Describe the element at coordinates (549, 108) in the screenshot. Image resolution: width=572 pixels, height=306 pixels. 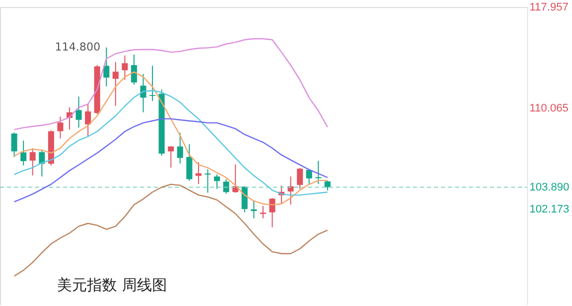
I see `y-tick-label: 110.065` at that location.